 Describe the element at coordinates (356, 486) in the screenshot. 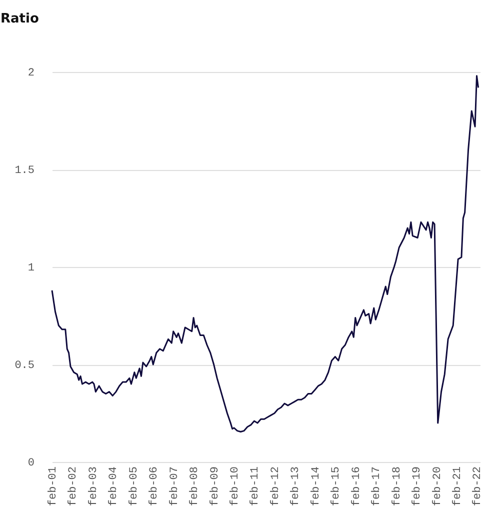

I see `x-tick-label: feb-16` at that location.